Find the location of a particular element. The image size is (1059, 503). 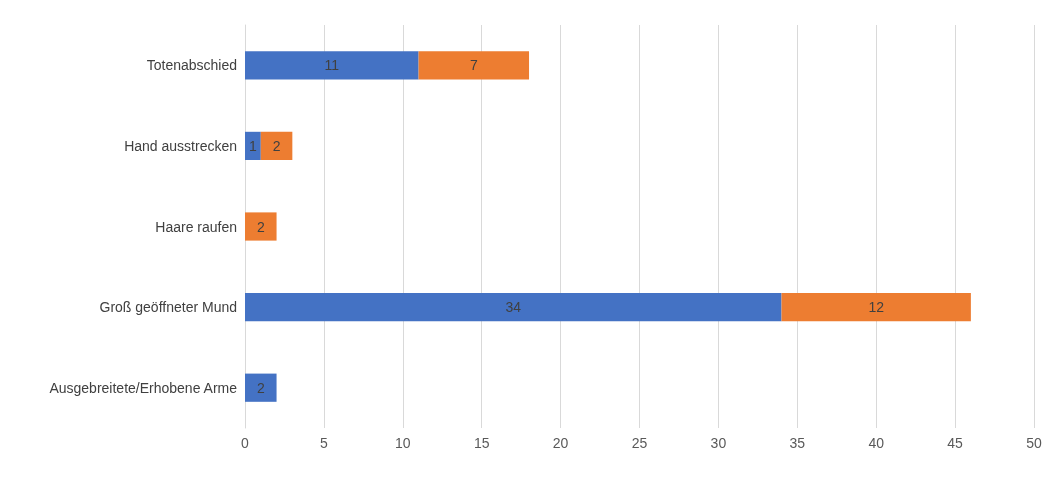

y-tick-label: Haare raufen is located at coordinates (196, 226).